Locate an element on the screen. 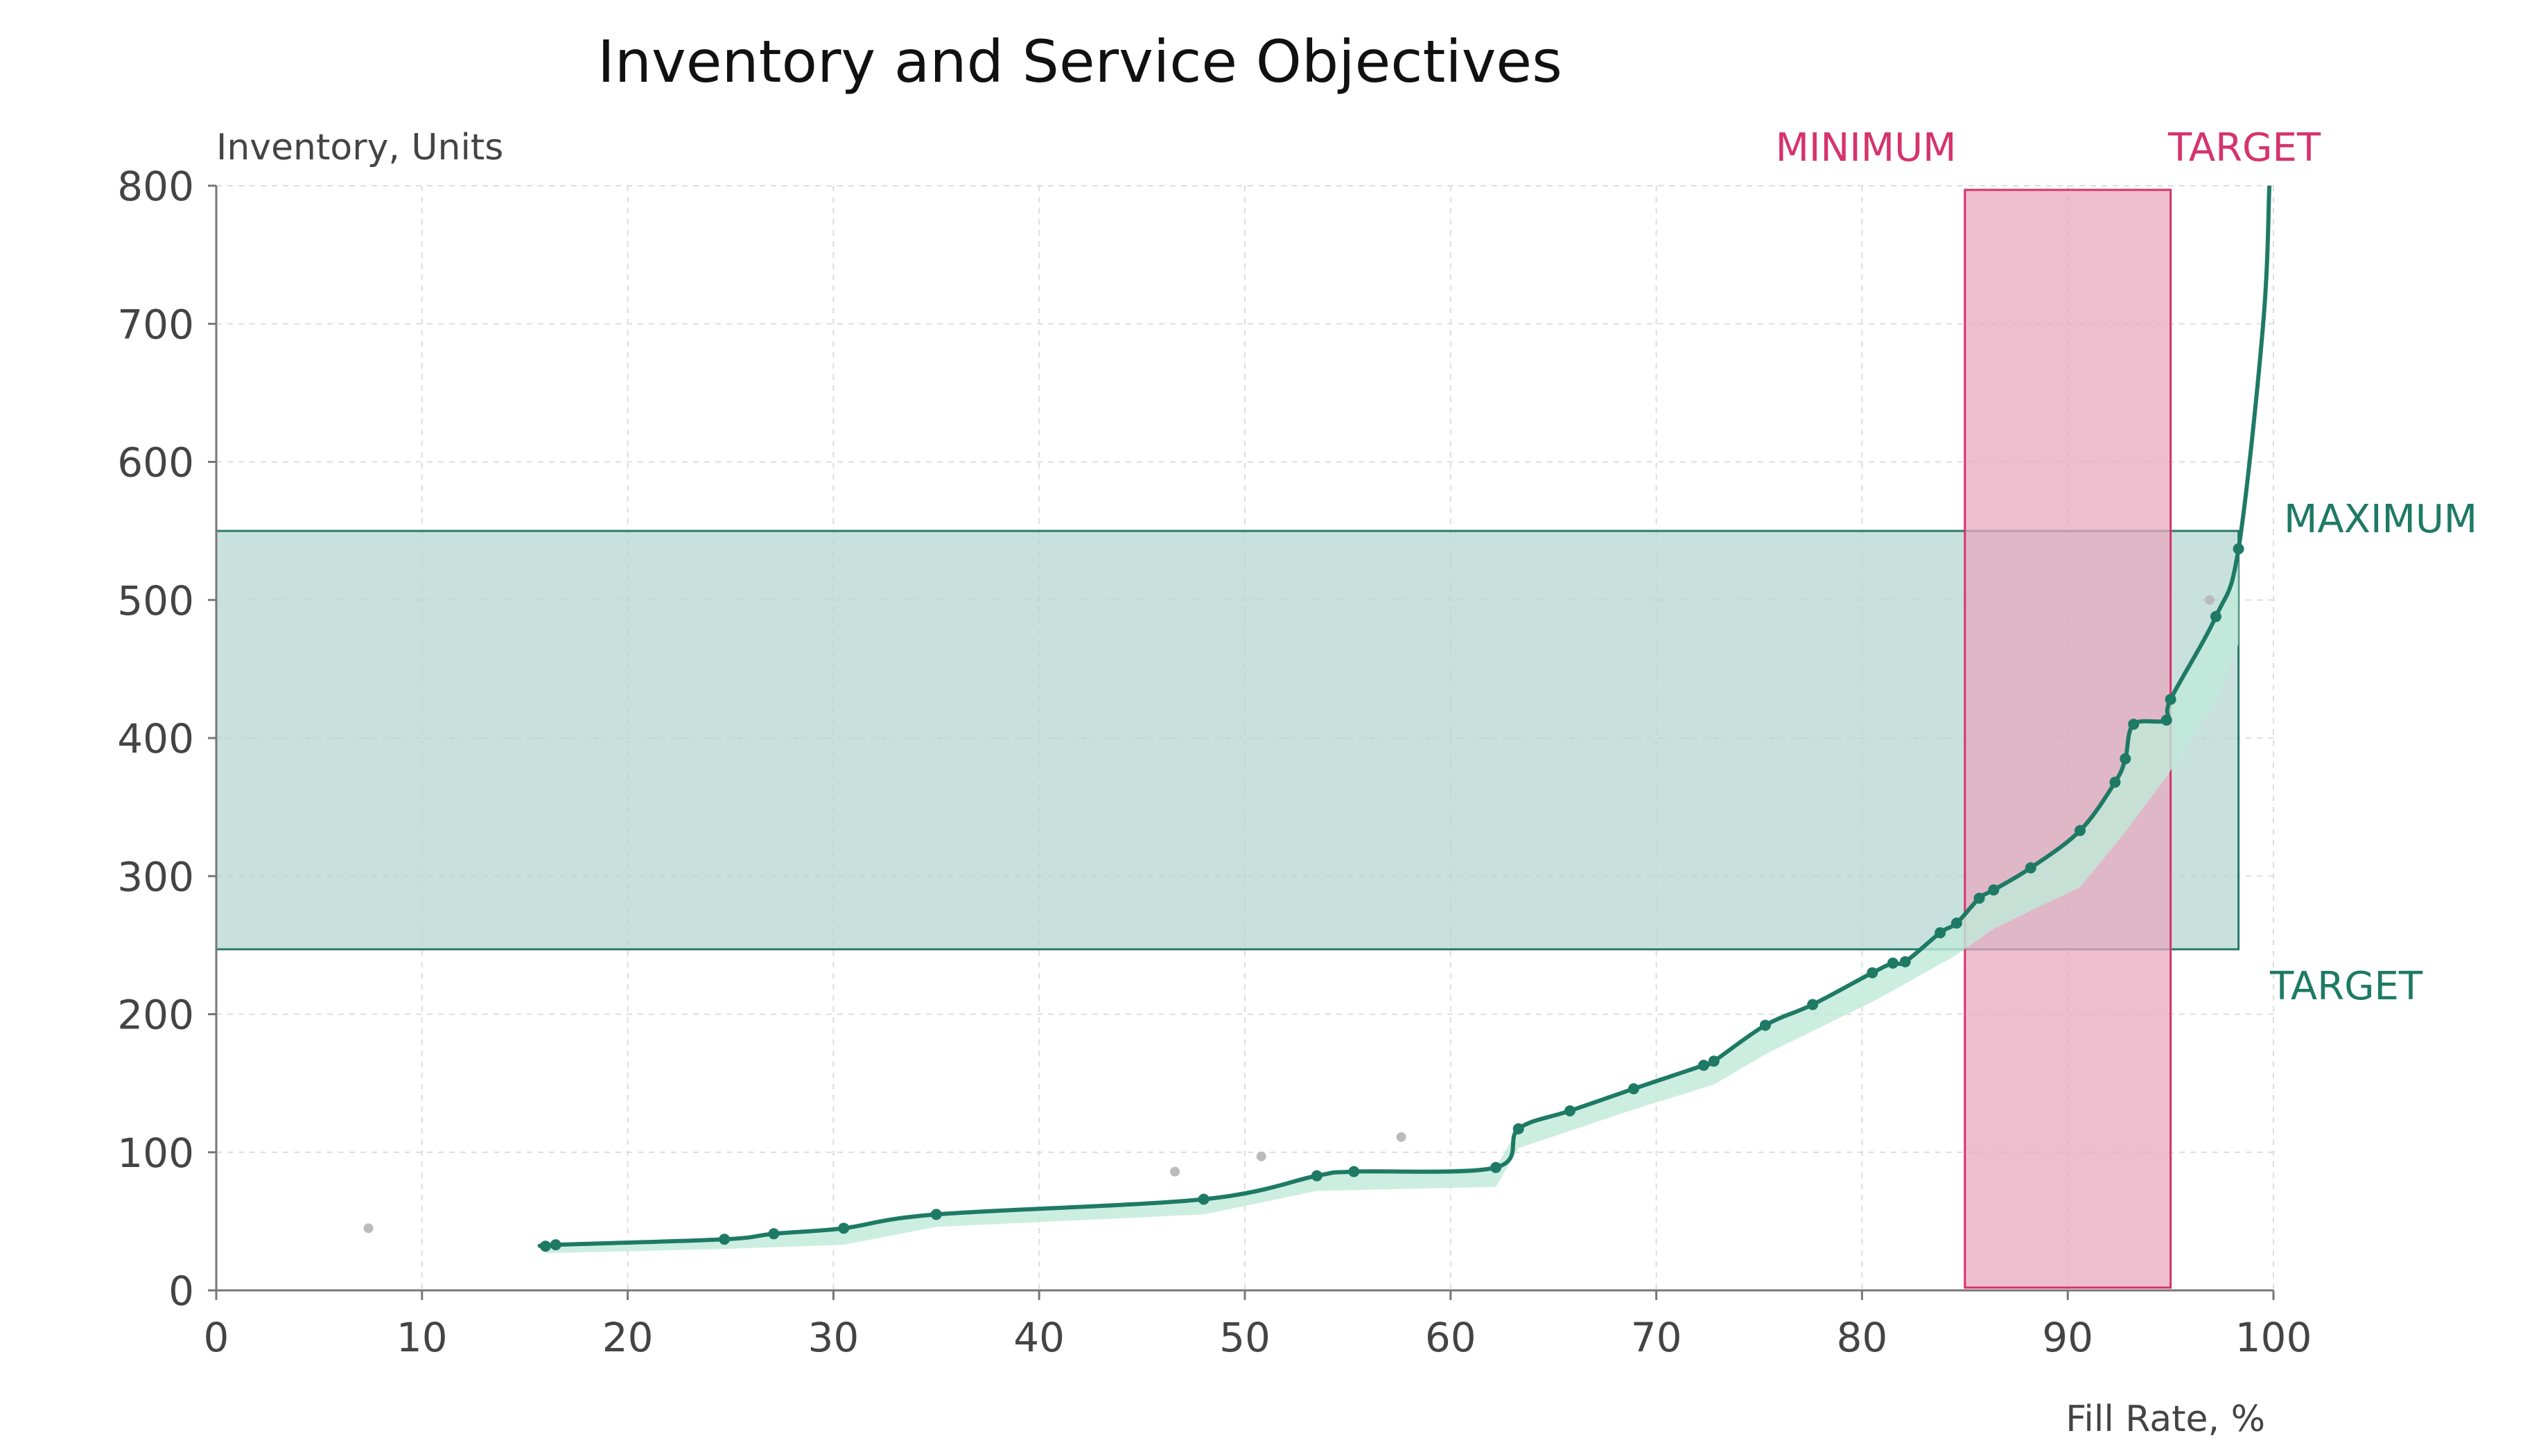 Image resolution: width=2523 pixels, height=1456 pixels. x-tick-label: 10 is located at coordinates (422, 1337).